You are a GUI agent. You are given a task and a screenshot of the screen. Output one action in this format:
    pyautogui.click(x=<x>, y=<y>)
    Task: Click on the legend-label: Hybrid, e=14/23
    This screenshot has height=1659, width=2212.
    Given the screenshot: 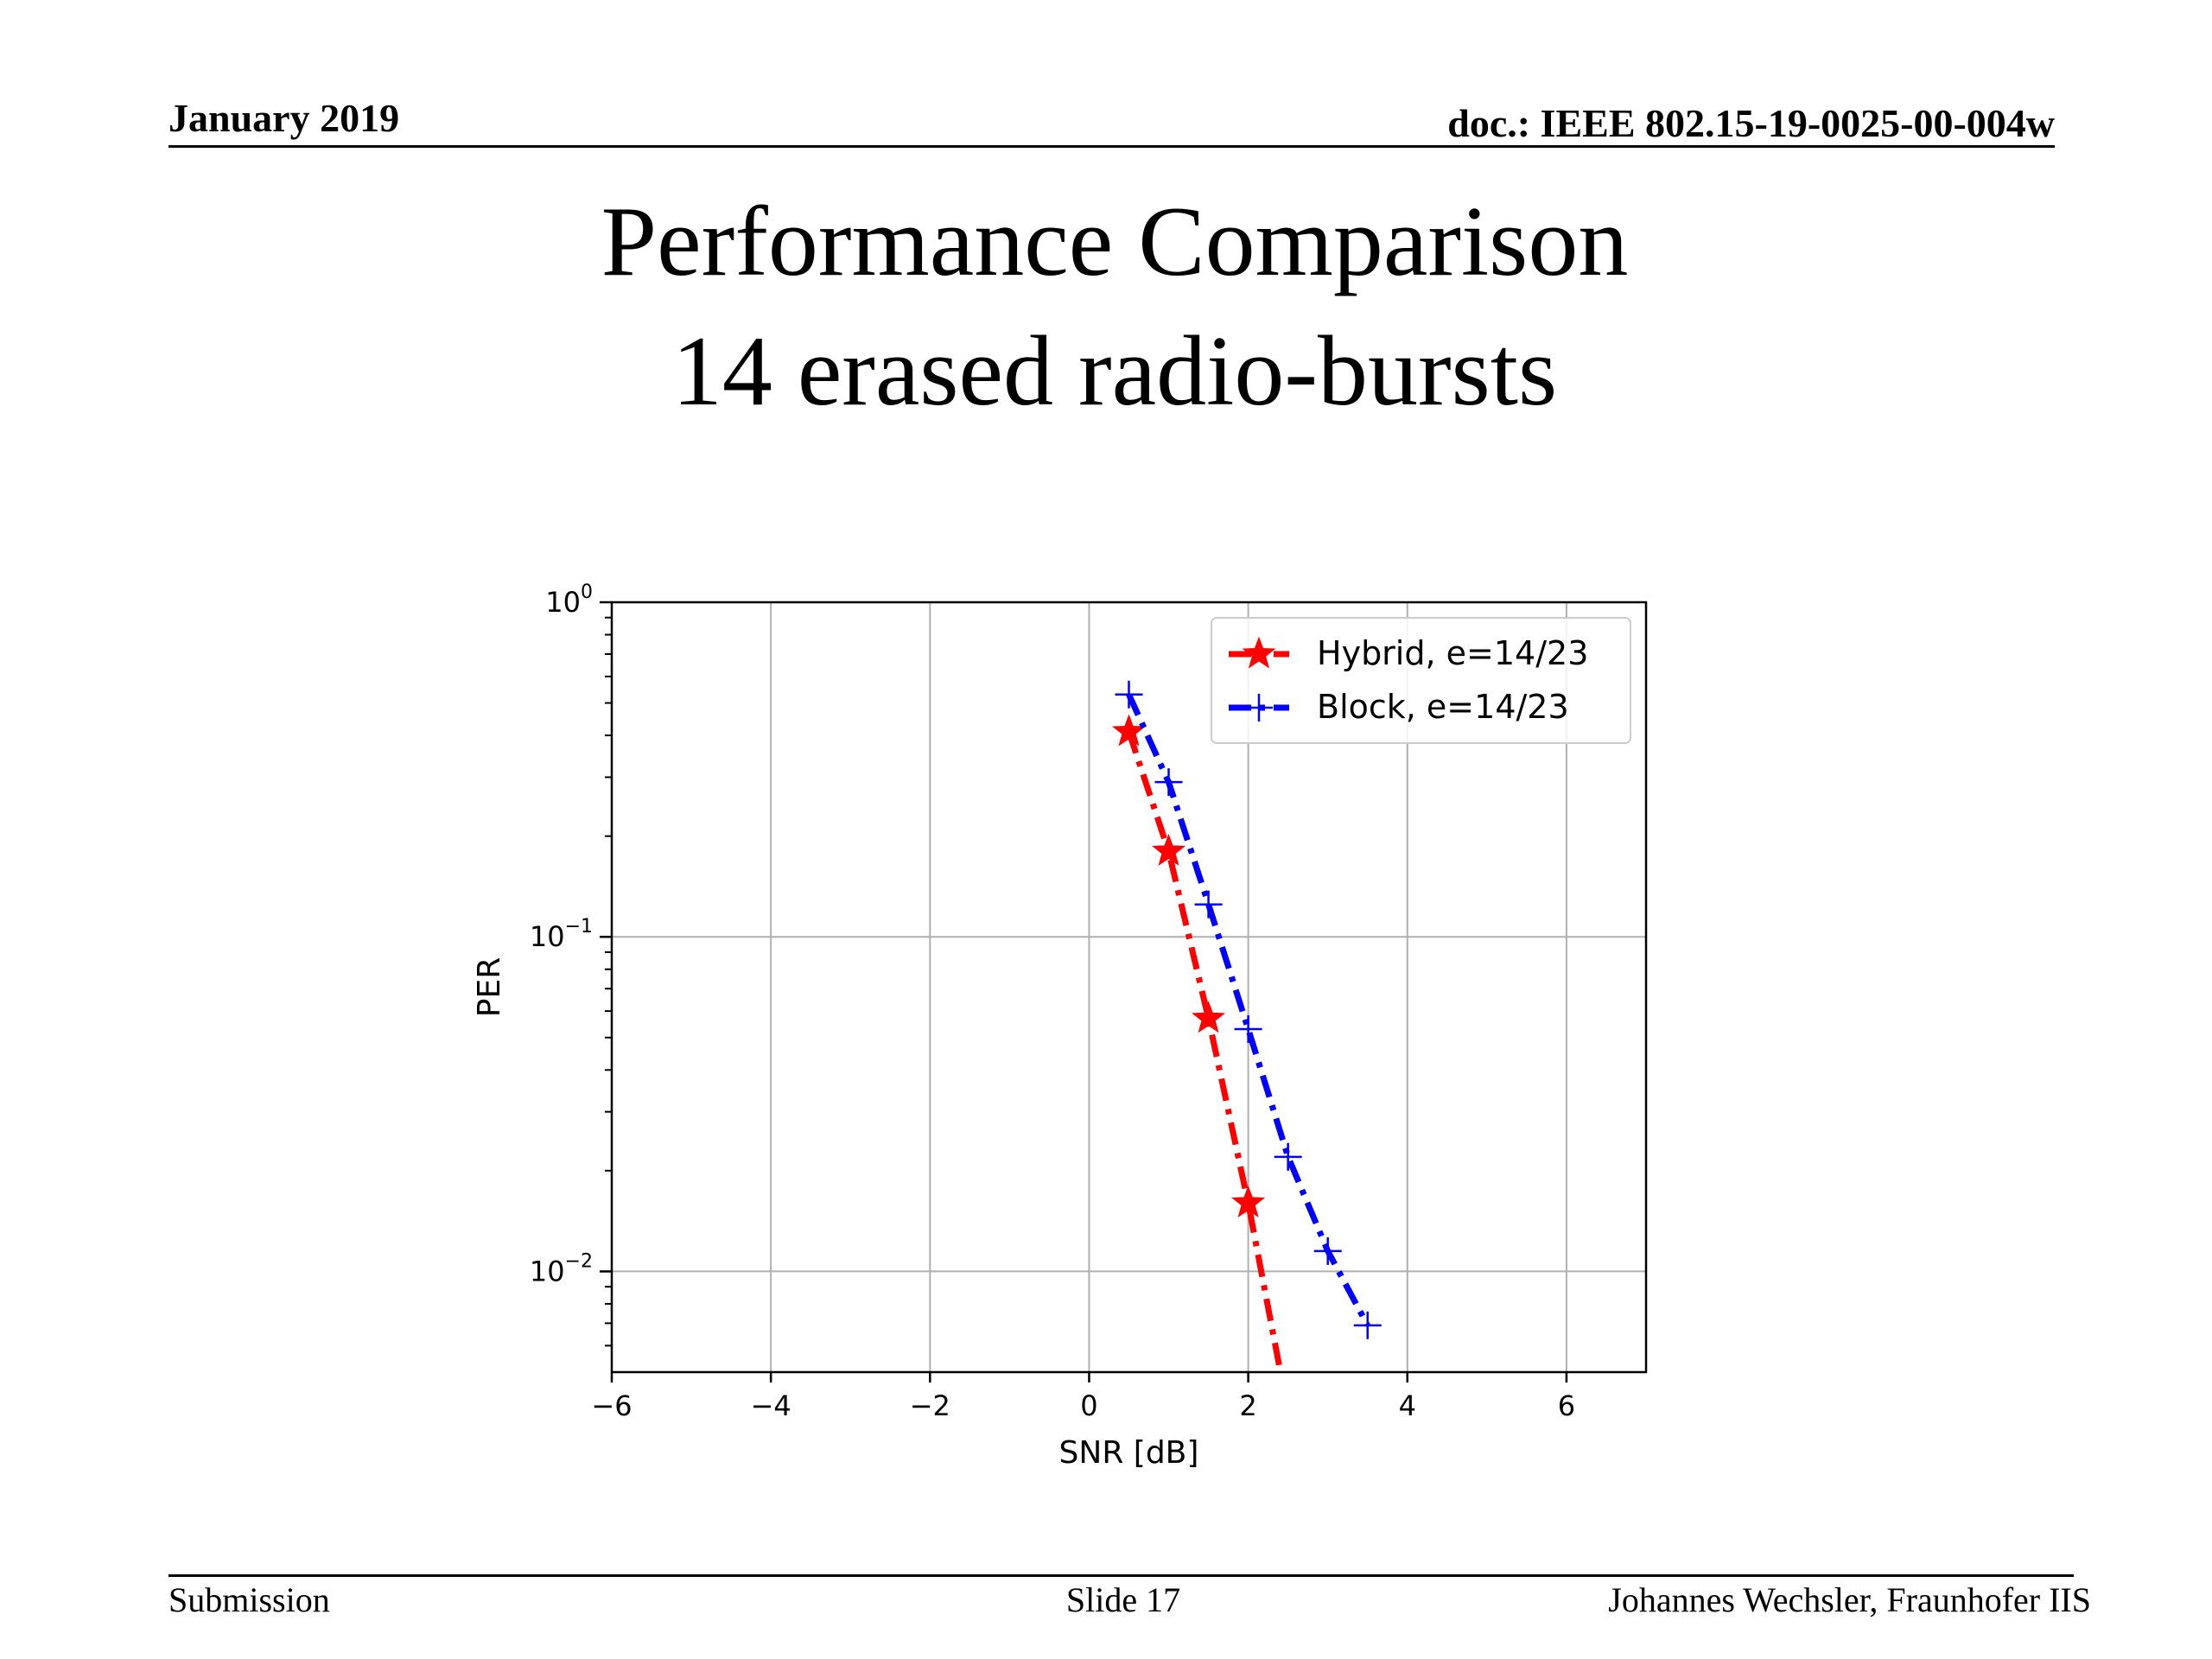 What is the action you would take?
    pyautogui.click(x=1452, y=653)
    